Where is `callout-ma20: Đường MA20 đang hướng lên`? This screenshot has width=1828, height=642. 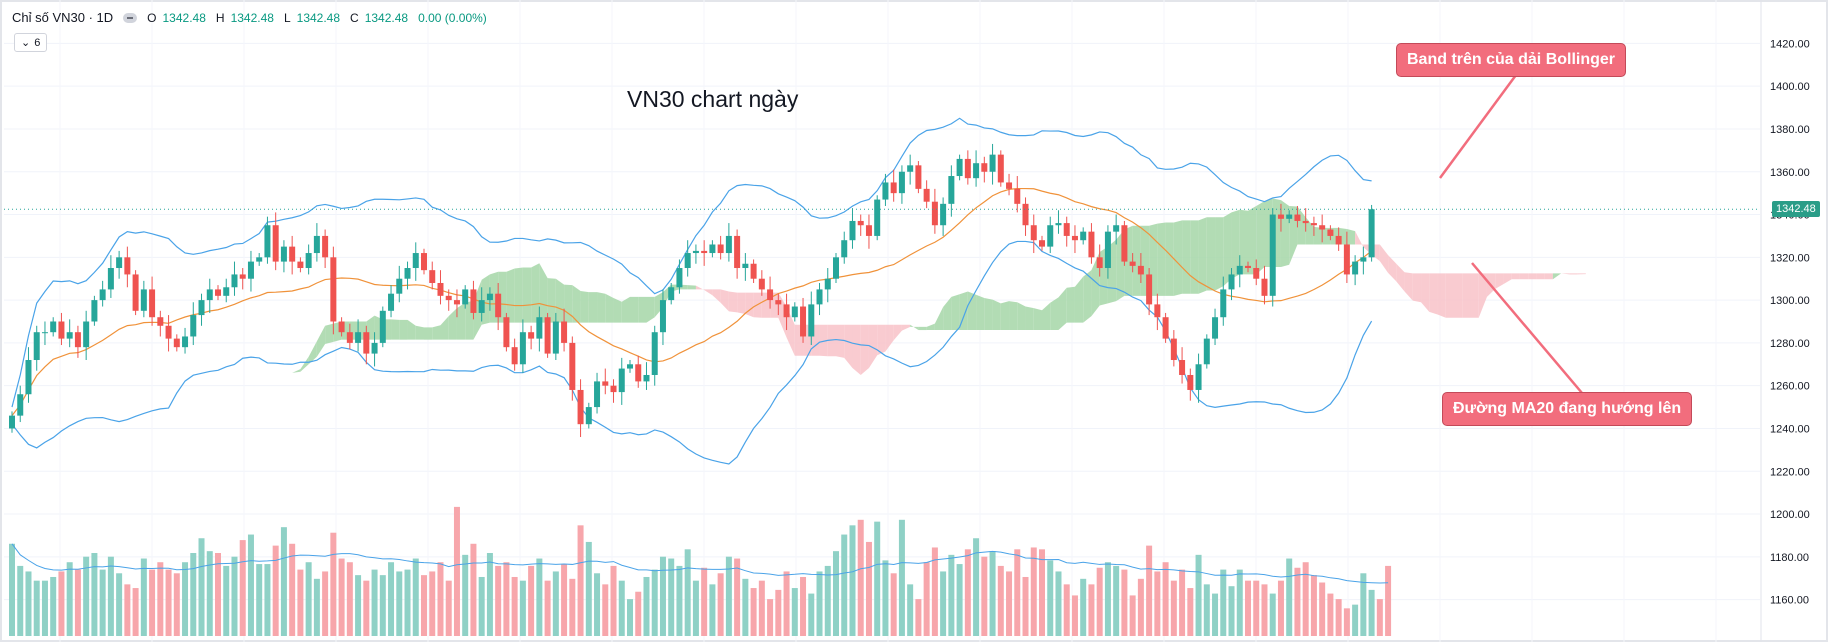
callout-ma20: Đường MA20 đang hướng lên is located at coordinates (1567, 409).